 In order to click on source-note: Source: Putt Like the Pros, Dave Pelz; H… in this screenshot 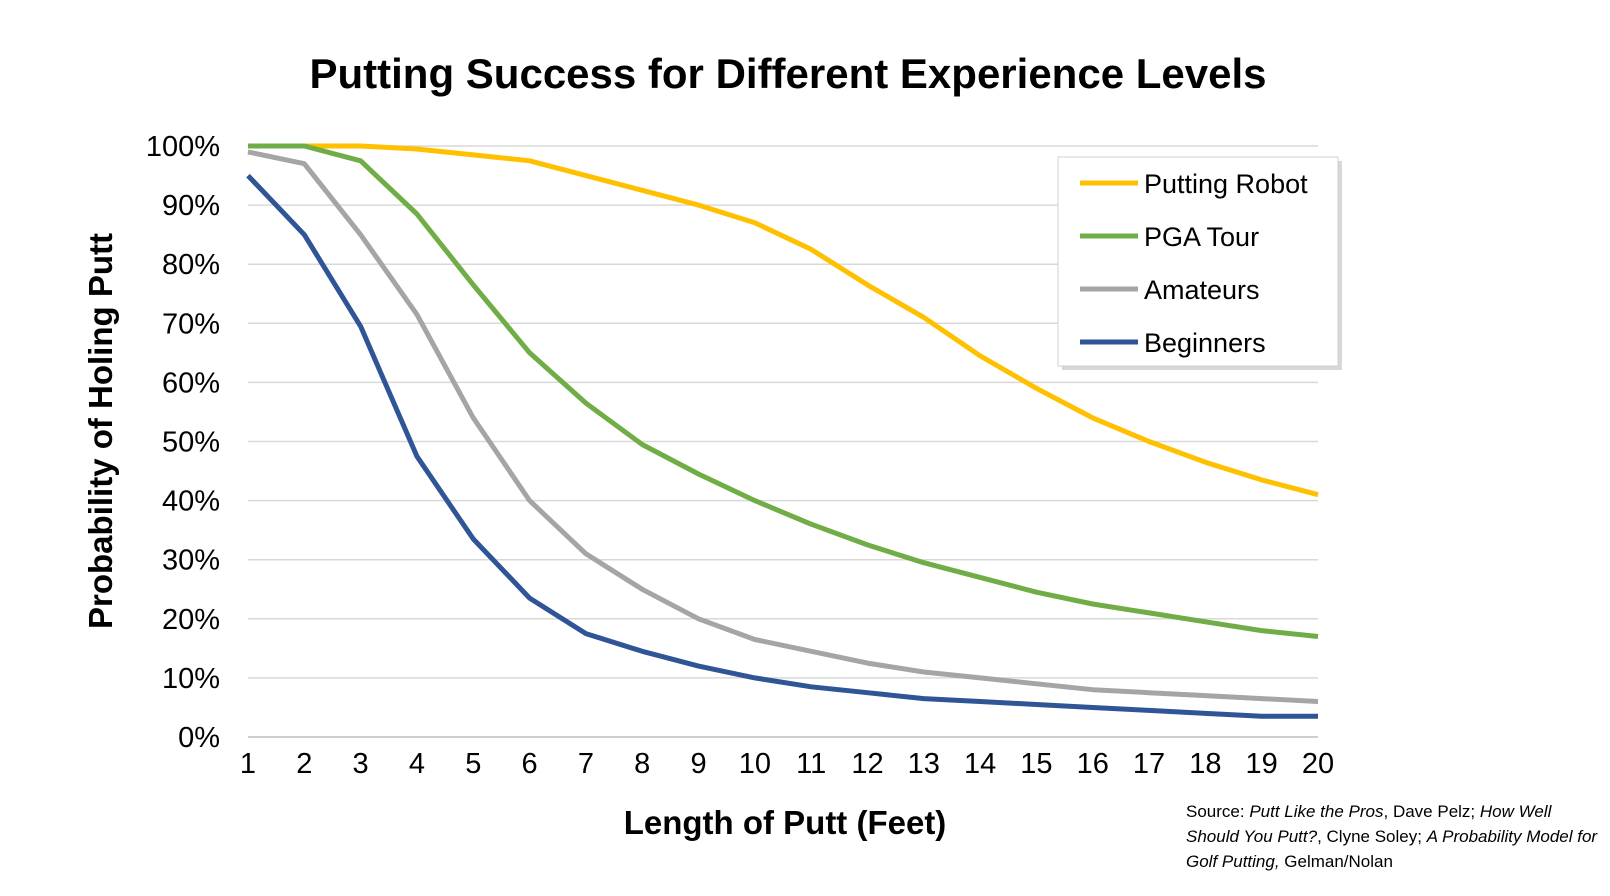, I will do `click(1396, 836)`.